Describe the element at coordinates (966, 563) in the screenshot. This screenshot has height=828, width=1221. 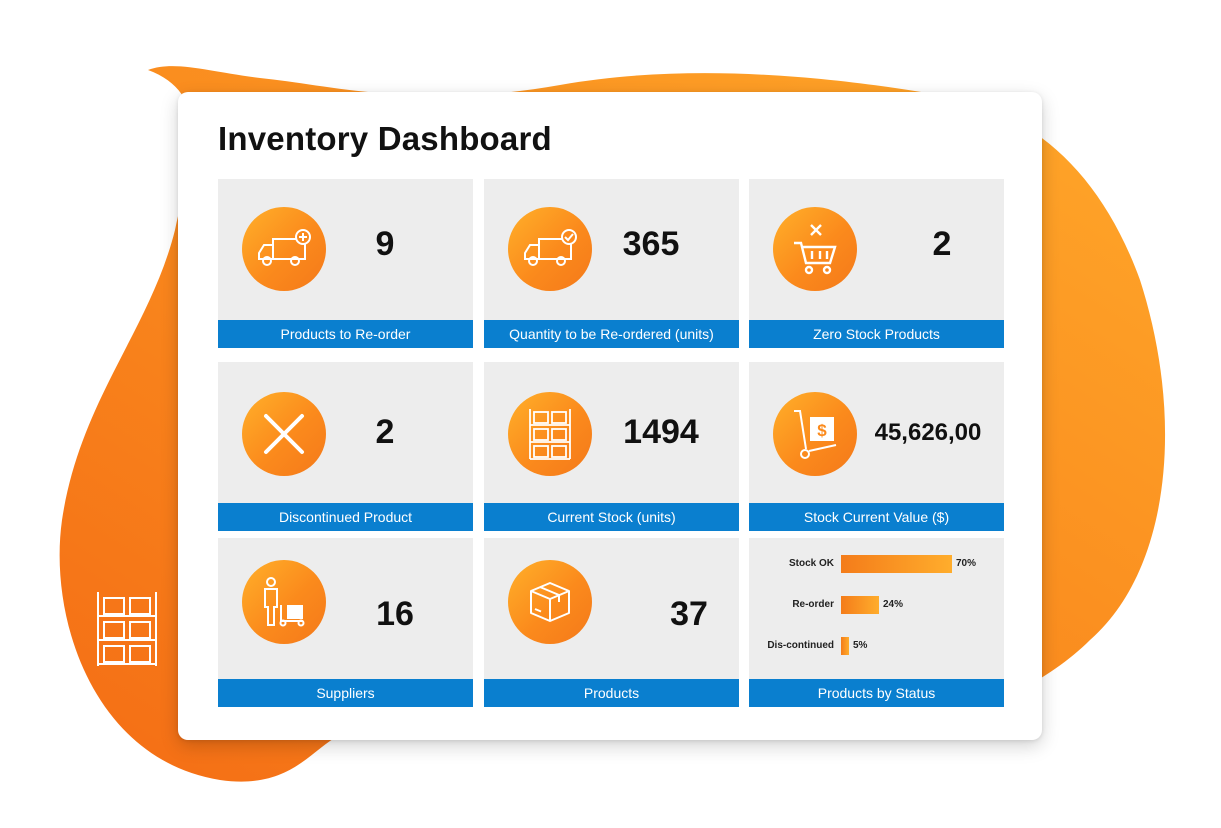
I see `bar-value-label: 70%` at that location.